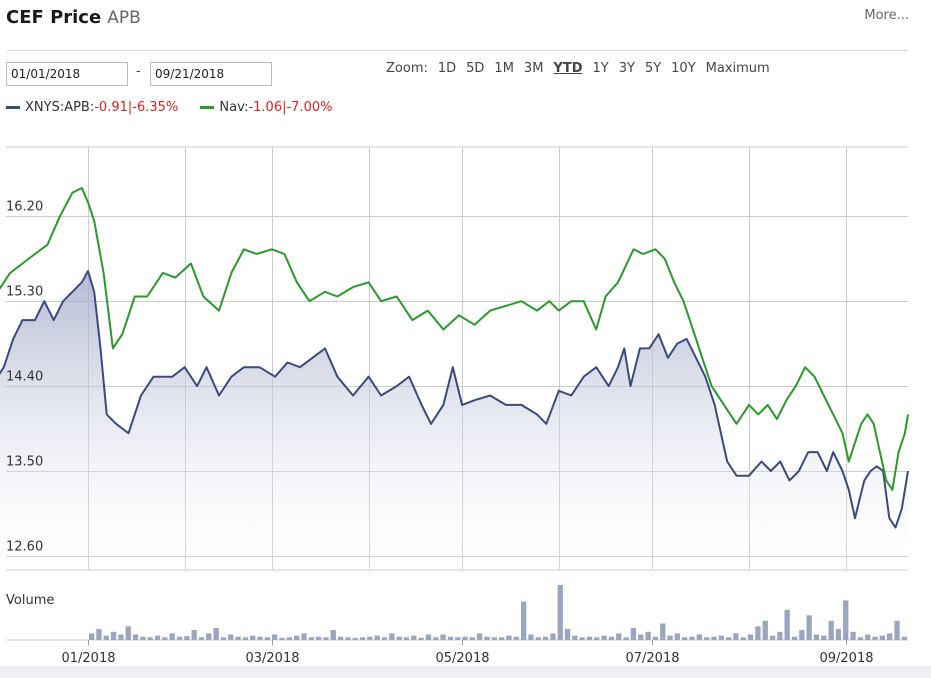 Image resolution: width=931 pixels, height=678 pixels. Describe the element at coordinates (24, 292) in the screenshot. I see `y-tick-label: 15.30` at that location.